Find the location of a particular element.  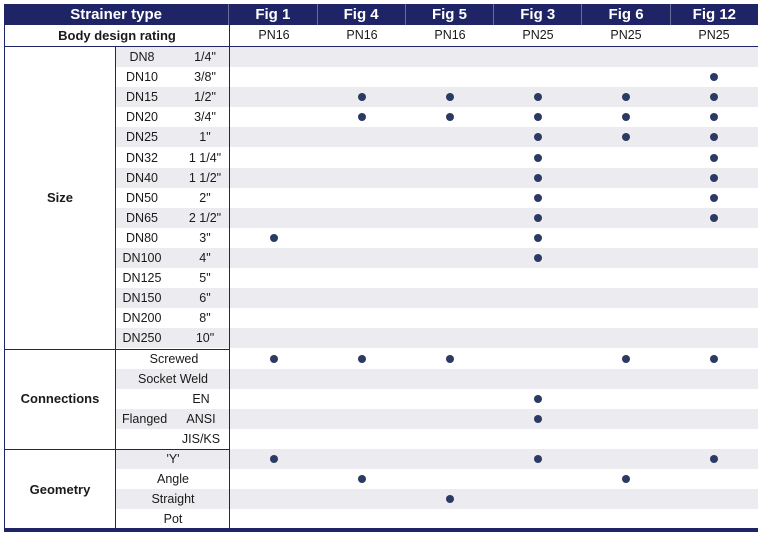

size-group-label: Size is located at coordinates (59, 198).